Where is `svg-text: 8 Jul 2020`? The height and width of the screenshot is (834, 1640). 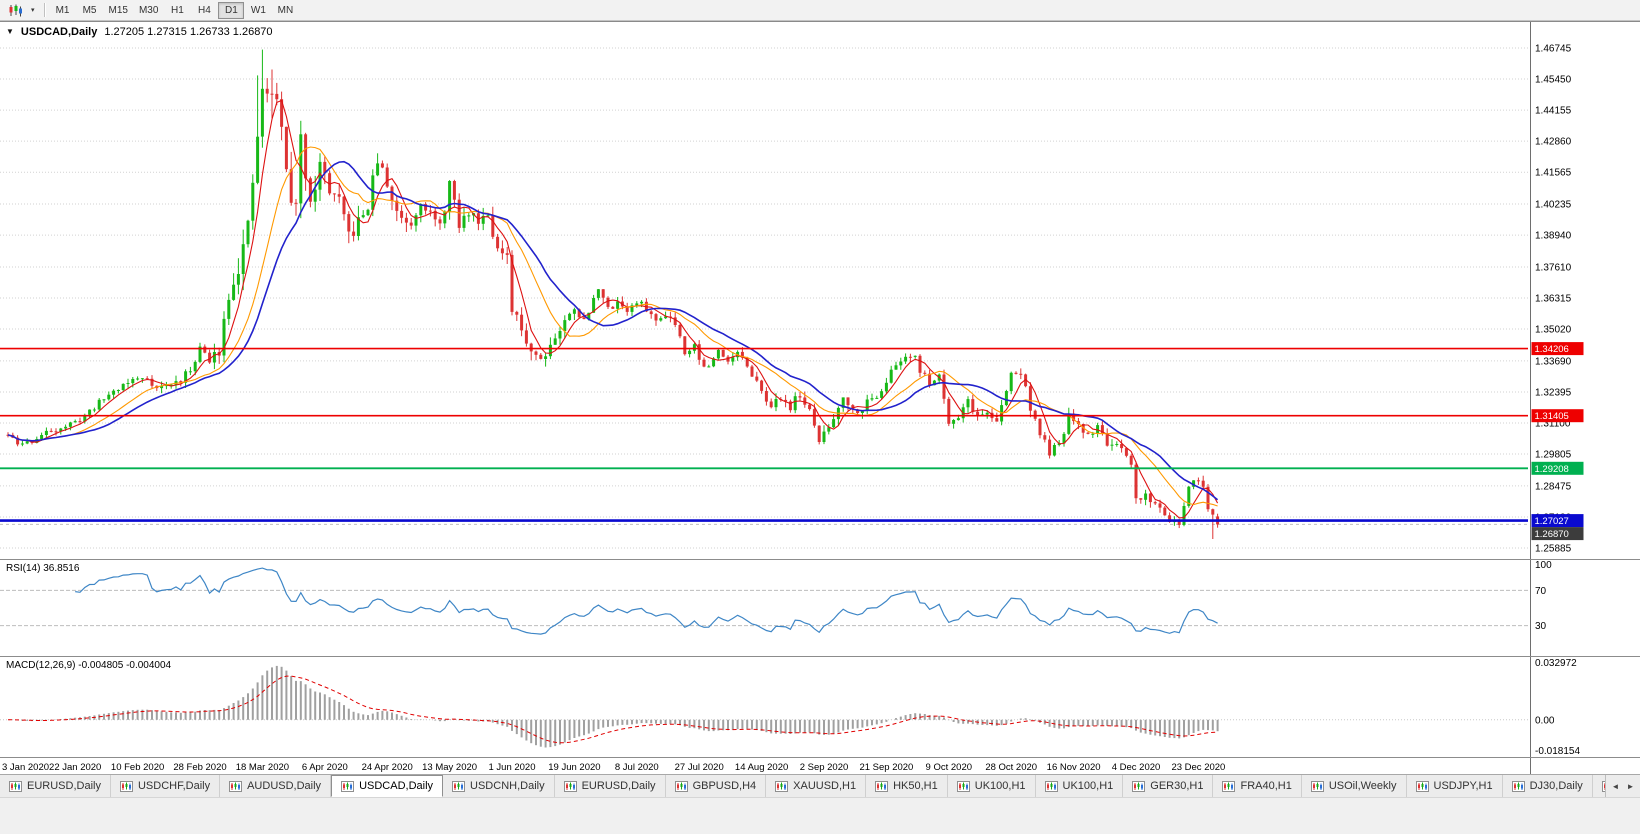 svg-text: 8 Jul 2020 is located at coordinates (637, 767).